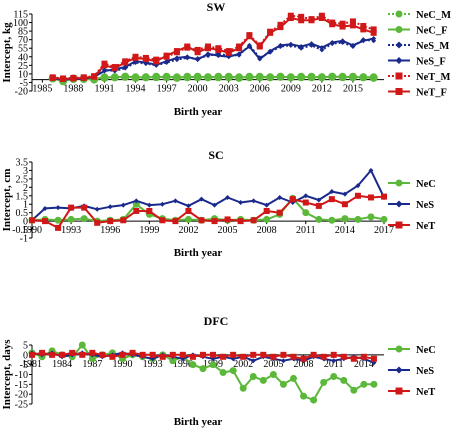  What do you see at coordinates (23, 32) in the screenshot?
I see `y-tick-label: 85` at bounding box center [23, 32].